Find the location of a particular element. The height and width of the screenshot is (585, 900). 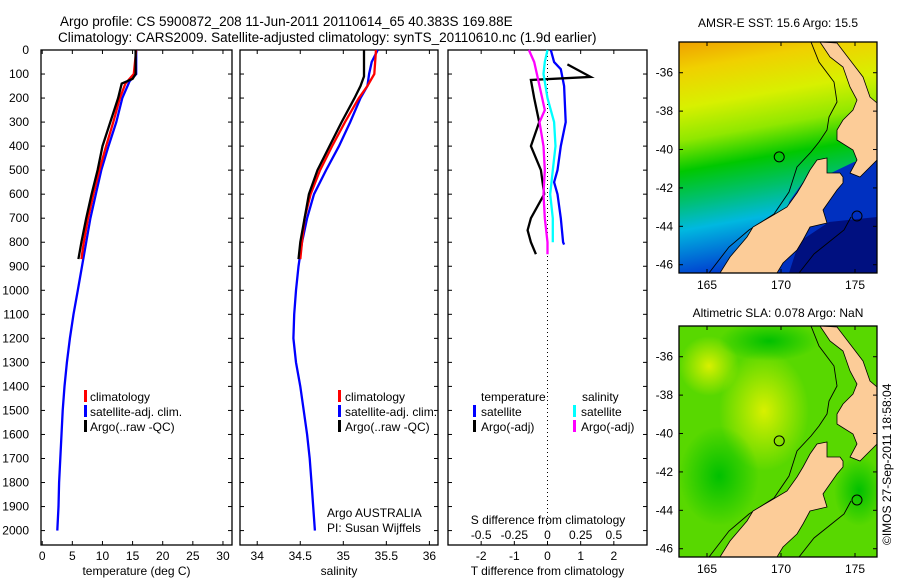

x-tick-label: 20 is located at coordinates (163, 556).